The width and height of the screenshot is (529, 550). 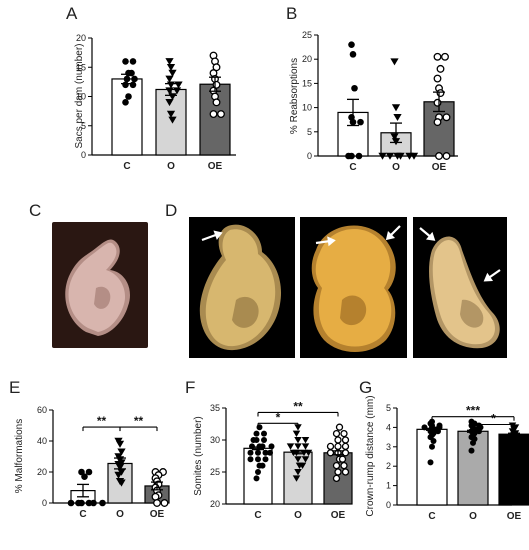 I want to click on y-axis-label: % Reabsorptions, so click(x=294, y=96).